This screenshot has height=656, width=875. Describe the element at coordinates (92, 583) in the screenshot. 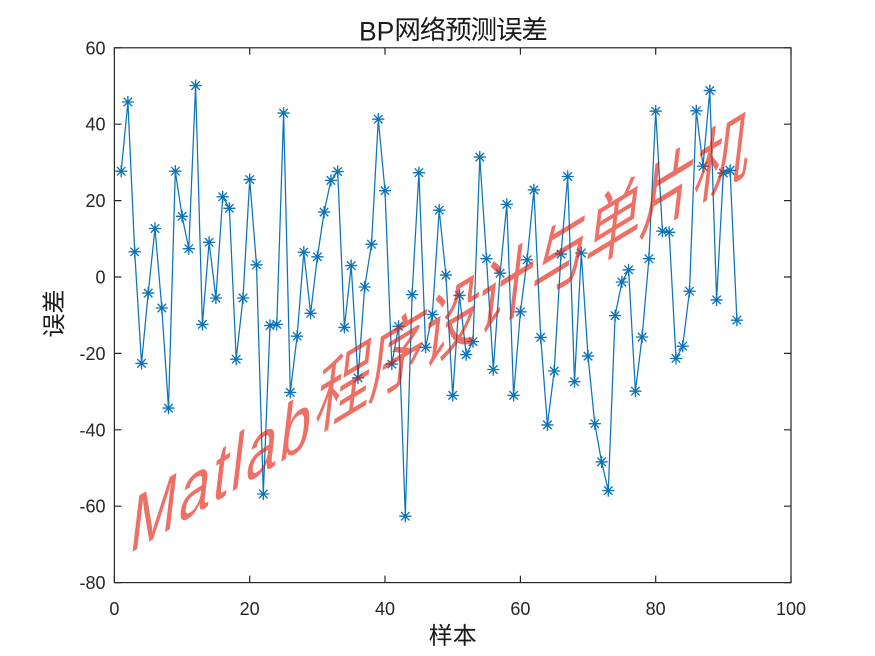

I see `svg-text: -80` at that location.